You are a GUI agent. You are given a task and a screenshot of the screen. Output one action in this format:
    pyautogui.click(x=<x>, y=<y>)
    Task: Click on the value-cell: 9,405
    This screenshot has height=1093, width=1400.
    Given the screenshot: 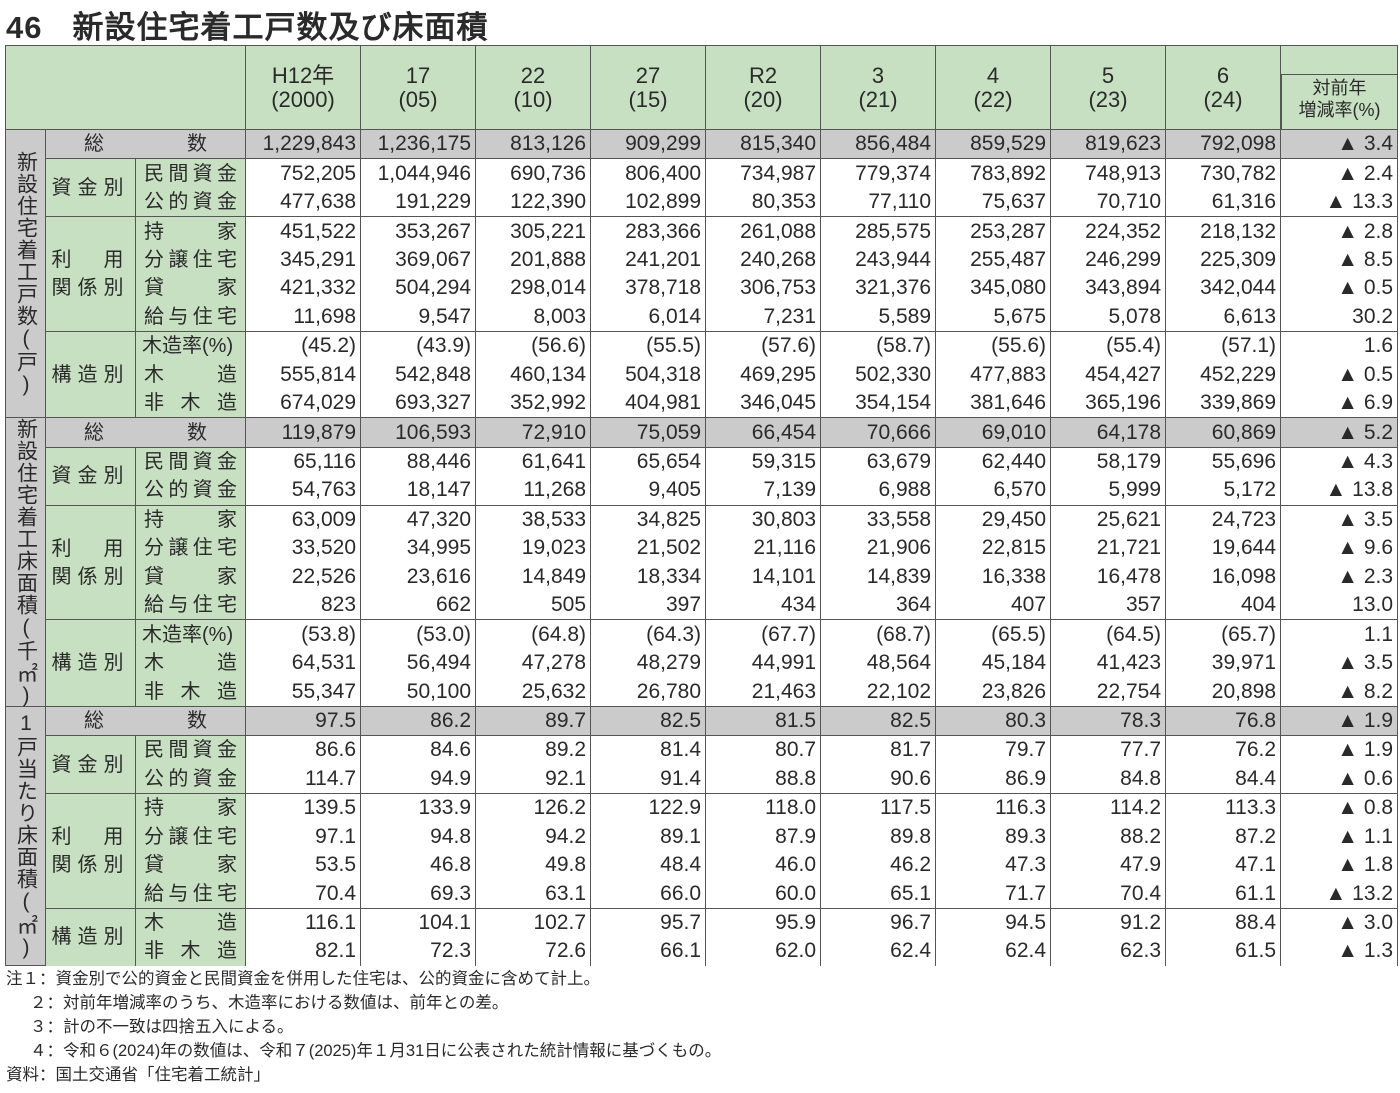 What is the action you would take?
    pyautogui.click(x=648, y=491)
    